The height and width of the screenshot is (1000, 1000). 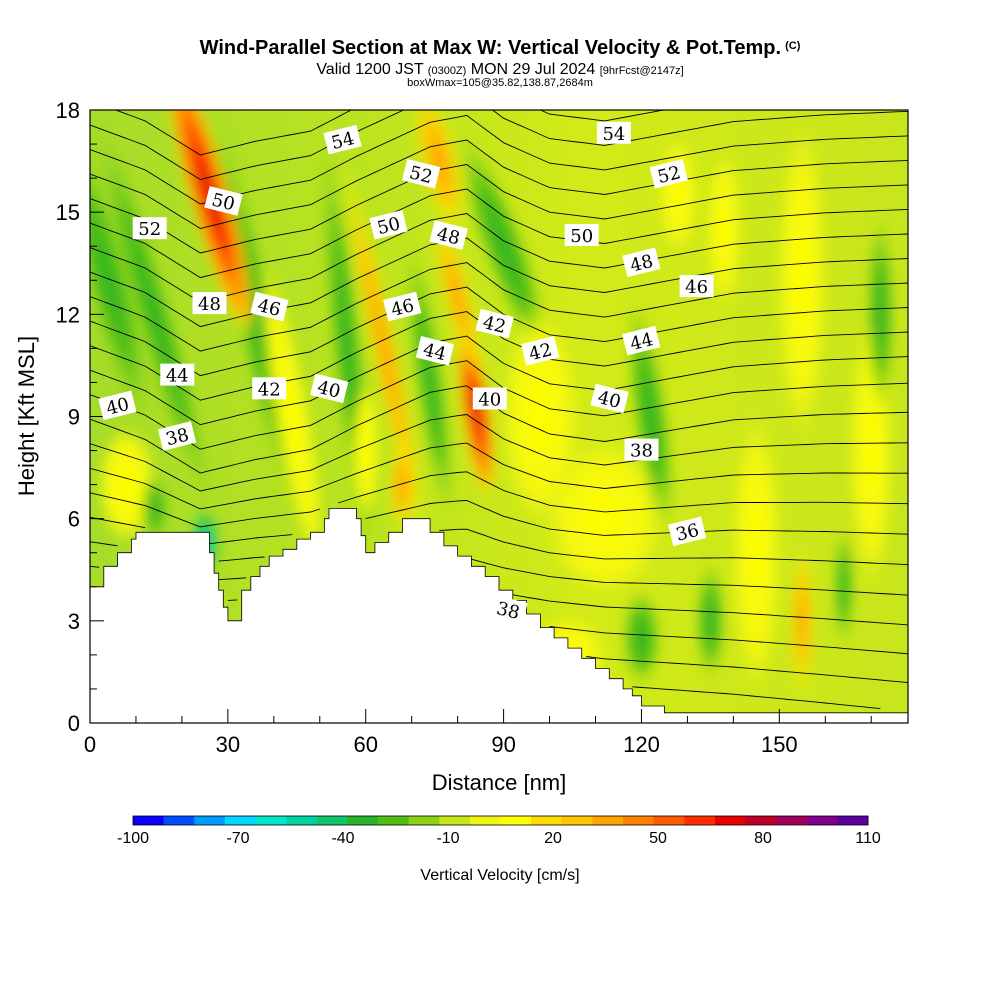 I want to click on y-tick-label: 3, so click(x=74, y=621).